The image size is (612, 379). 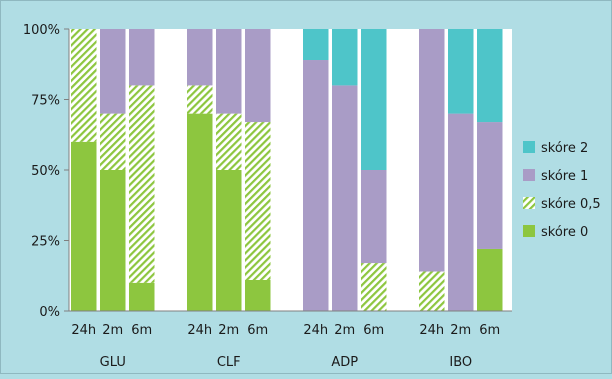 What do you see at coordinates (345, 57) in the screenshot?
I see `bar-segment-sk-re-2-adp-2m` at bounding box center [345, 57].